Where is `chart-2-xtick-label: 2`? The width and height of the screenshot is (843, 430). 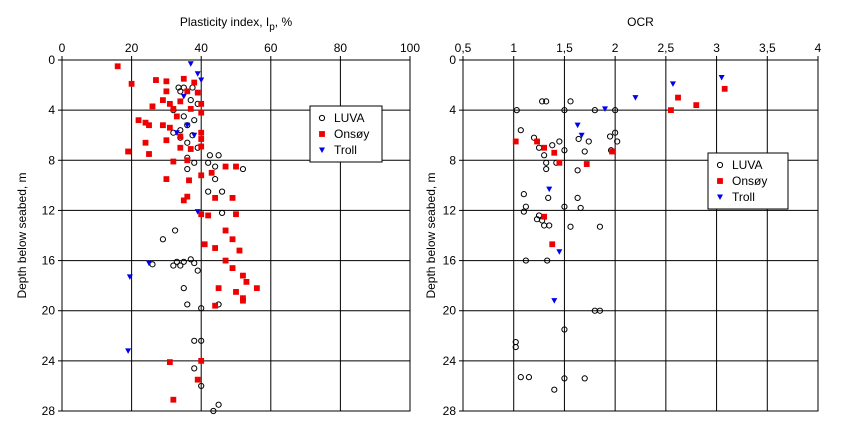
chart-2-xtick-label: 2 is located at coordinates (615, 48).